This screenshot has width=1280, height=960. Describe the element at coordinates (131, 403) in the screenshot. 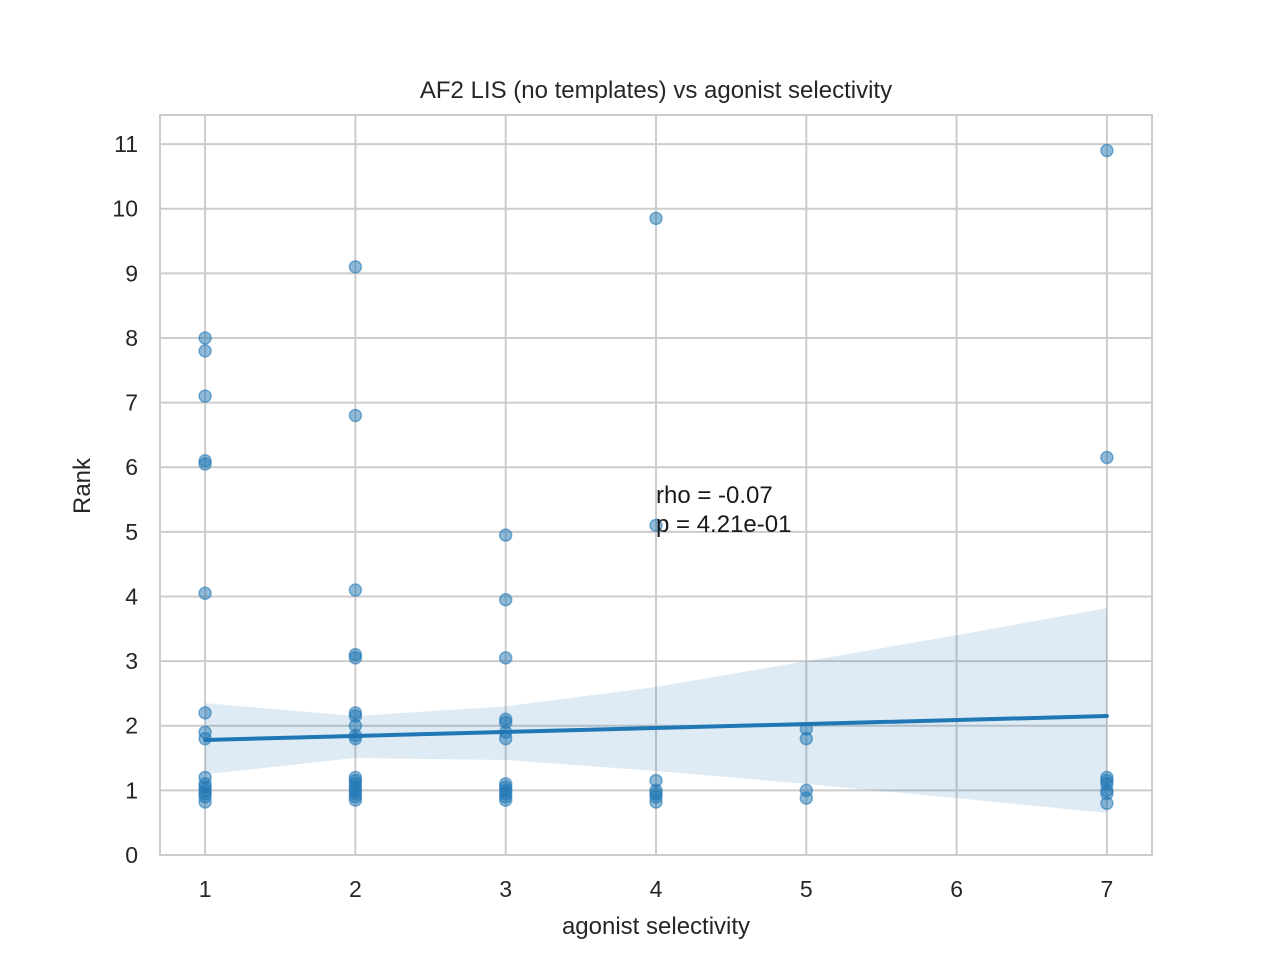

I see `y-tick-label: 7` at that location.